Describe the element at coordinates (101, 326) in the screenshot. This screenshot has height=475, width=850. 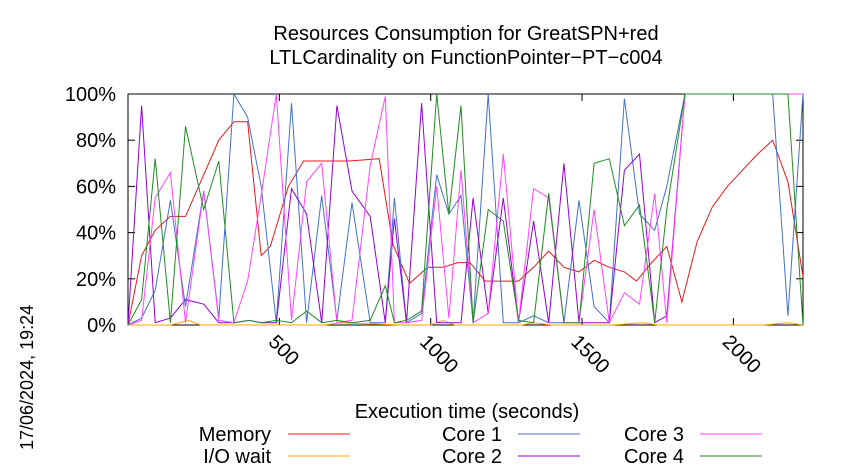
I see `y-tick-label: 0%` at that location.